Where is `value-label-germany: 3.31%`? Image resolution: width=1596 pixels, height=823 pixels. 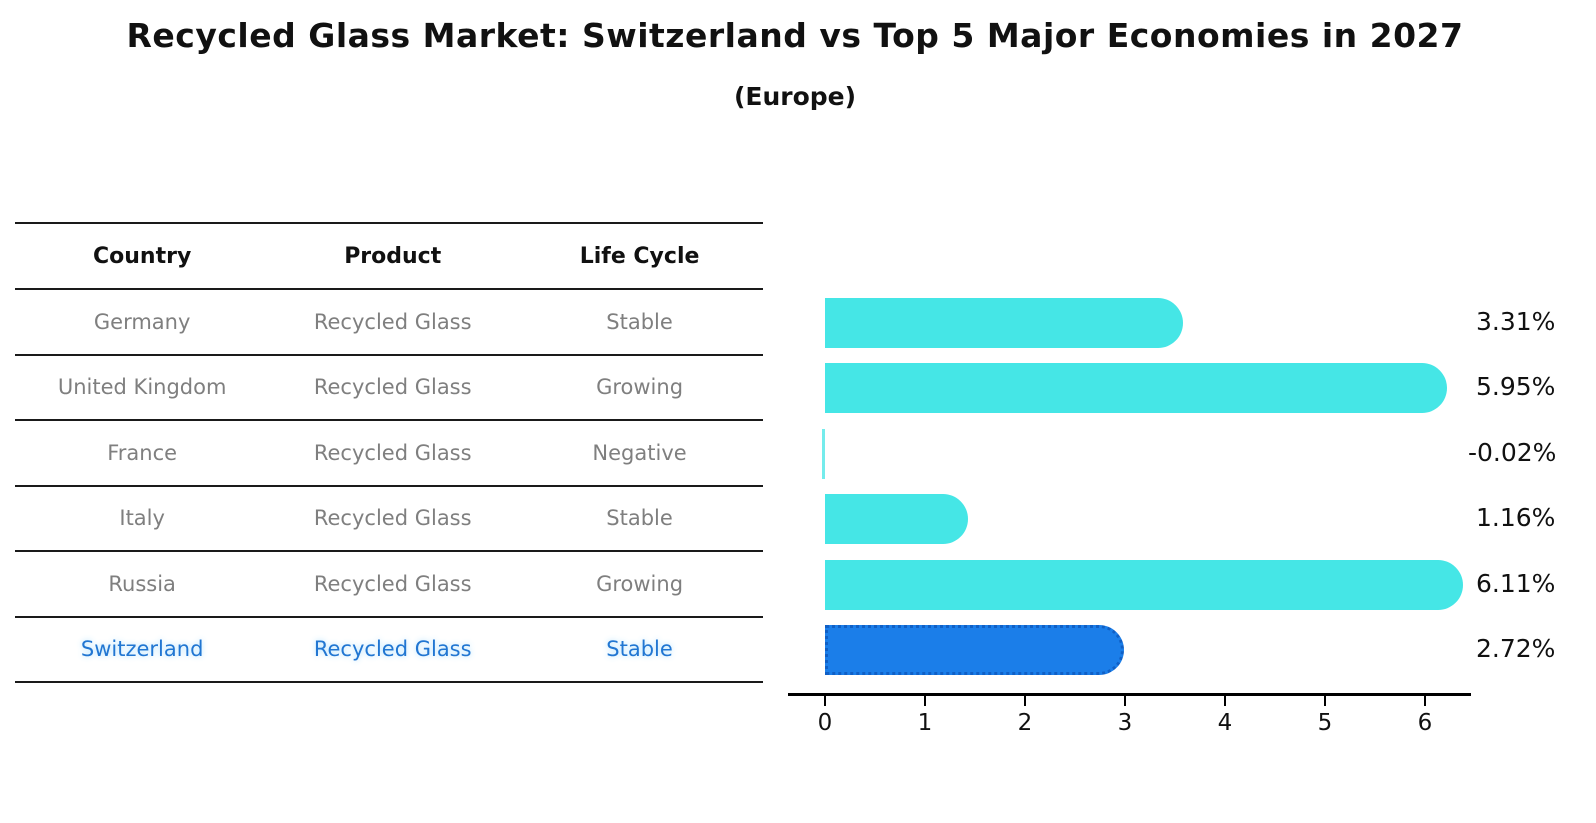
value-label-germany: 3.31% is located at coordinates (1516, 321).